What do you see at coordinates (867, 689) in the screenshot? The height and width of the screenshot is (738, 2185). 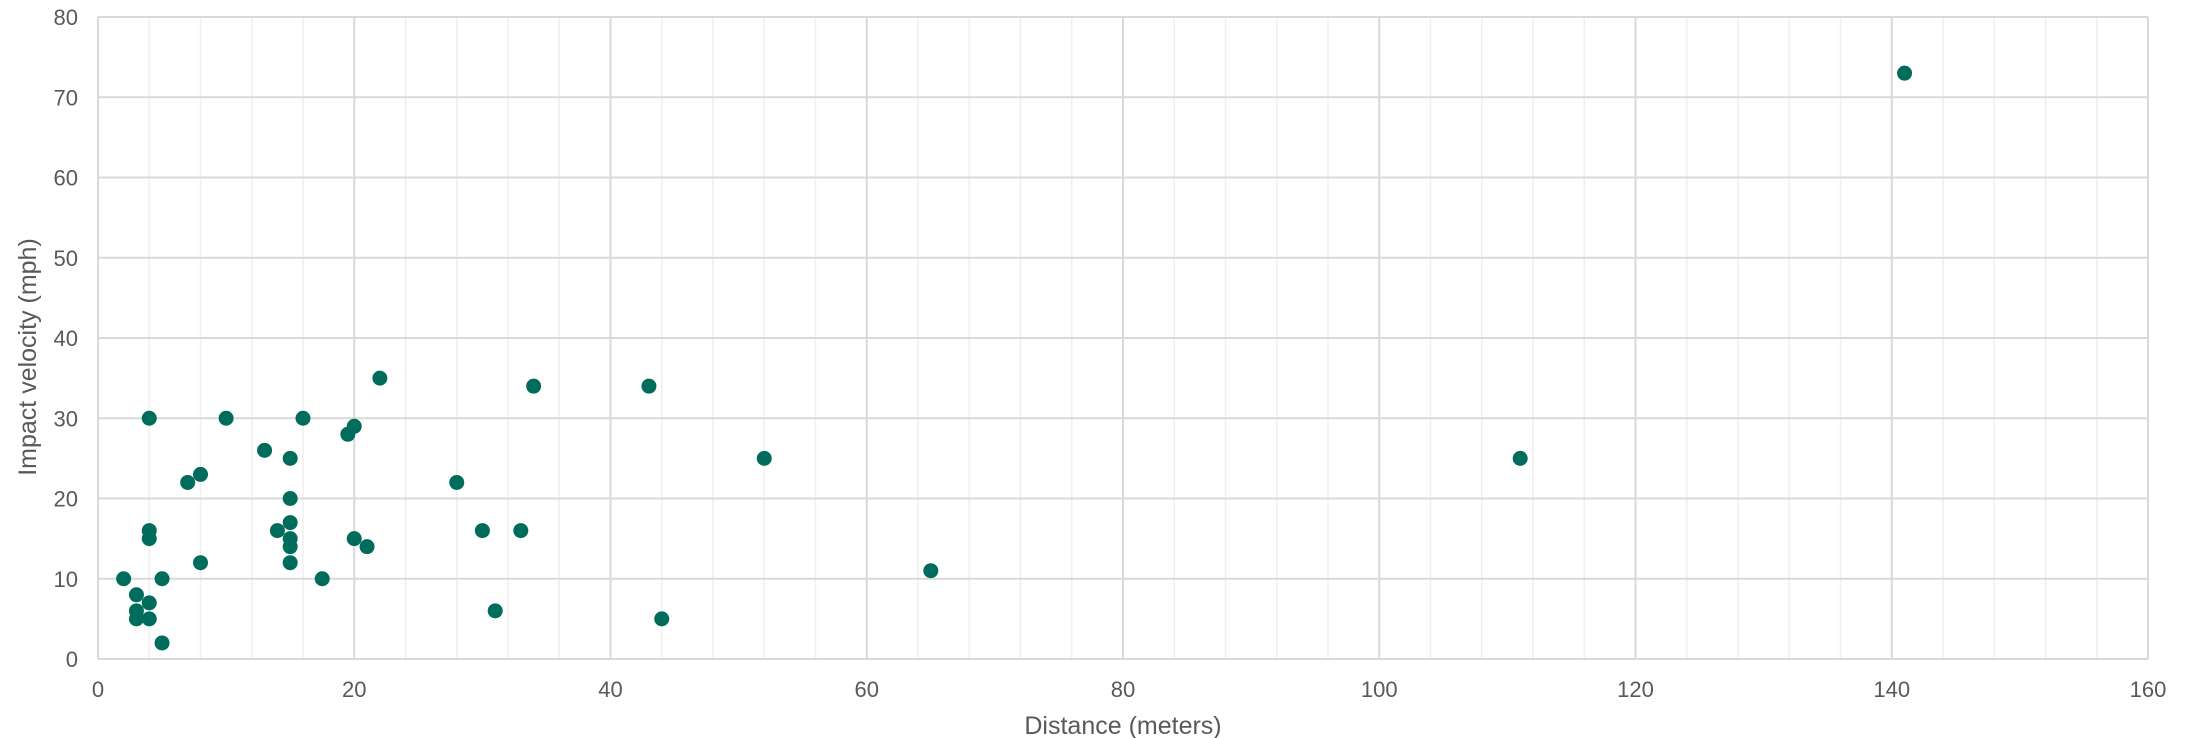 I see `x-tick-label: 60` at bounding box center [867, 689].